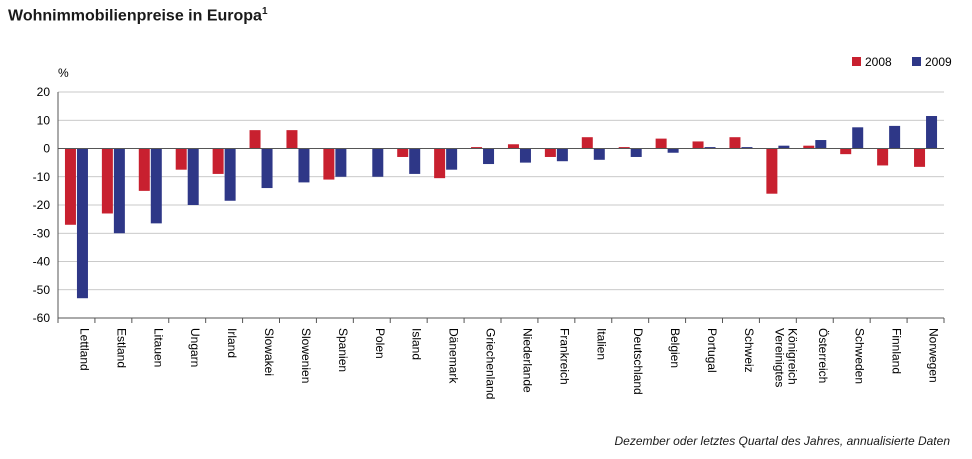 This screenshot has height=459, width=972. Describe the element at coordinates (264, 11) in the screenshot. I see `chart-title-superscript: 1` at that location.